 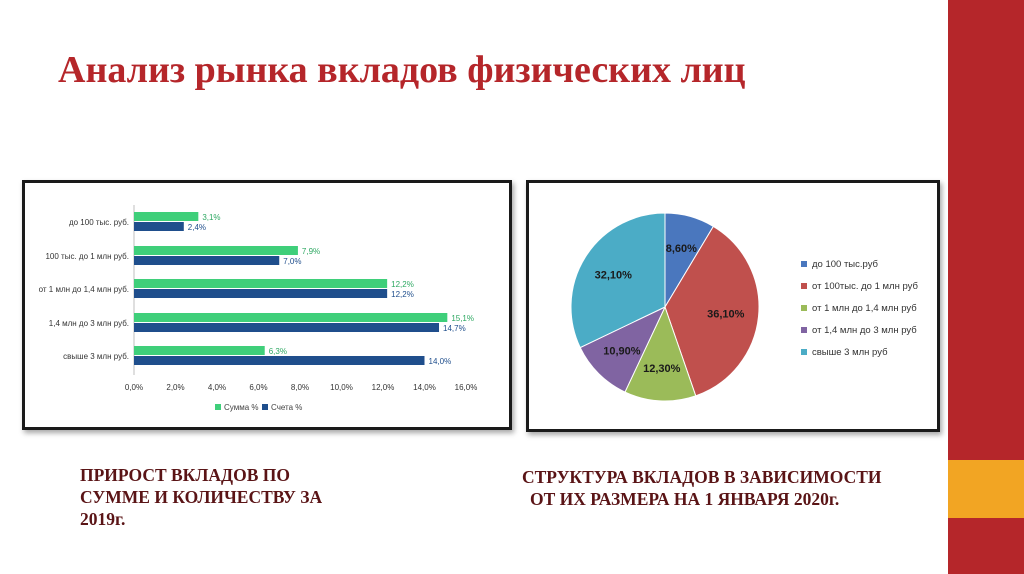 I want to click on caption-line: ПРИРОСТ ВКЛАДОВ ПО, so click(x=185, y=475).